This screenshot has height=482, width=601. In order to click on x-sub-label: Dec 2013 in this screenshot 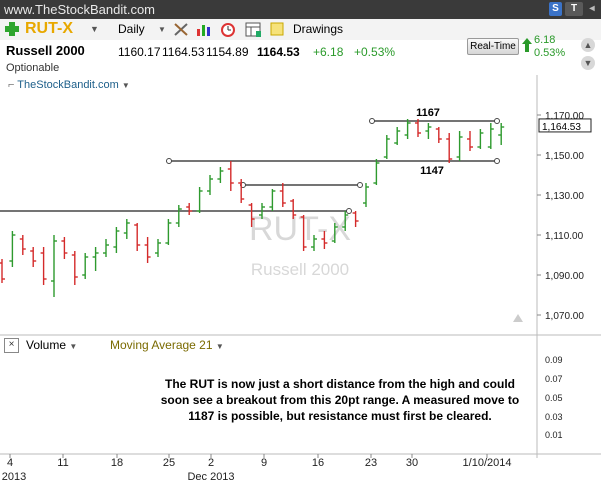, I will do `click(210, 476)`.